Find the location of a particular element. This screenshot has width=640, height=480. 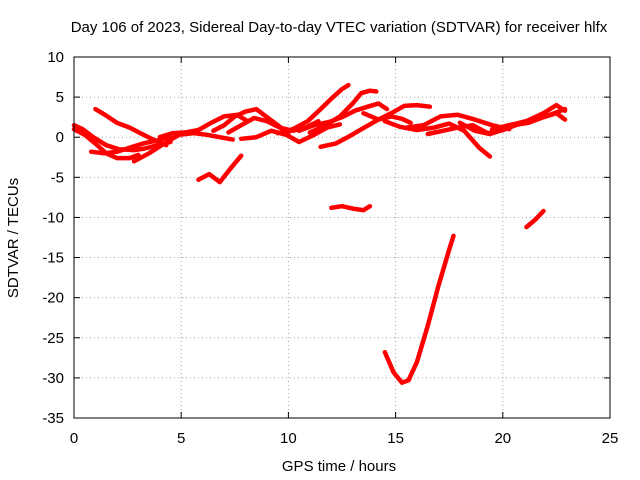

x-tick-label: 10 is located at coordinates (288, 438).